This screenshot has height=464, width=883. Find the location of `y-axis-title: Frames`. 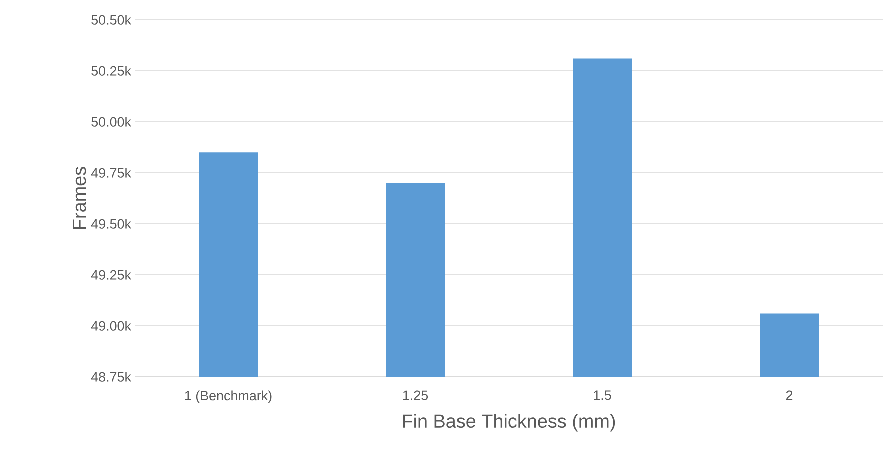

y-axis-title: Frames is located at coordinates (79, 198).